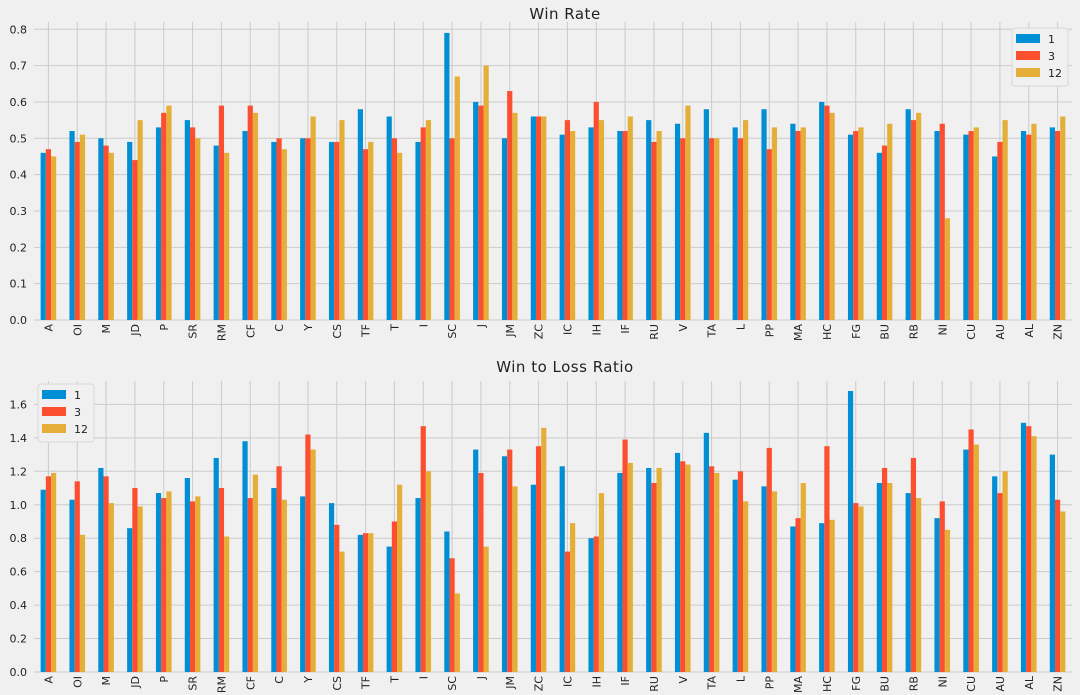 This screenshot has height=695, width=1080. What do you see at coordinates (879, 577) in the screenshot?
I see `bar-1-BU` at bounding box center [879, 577].